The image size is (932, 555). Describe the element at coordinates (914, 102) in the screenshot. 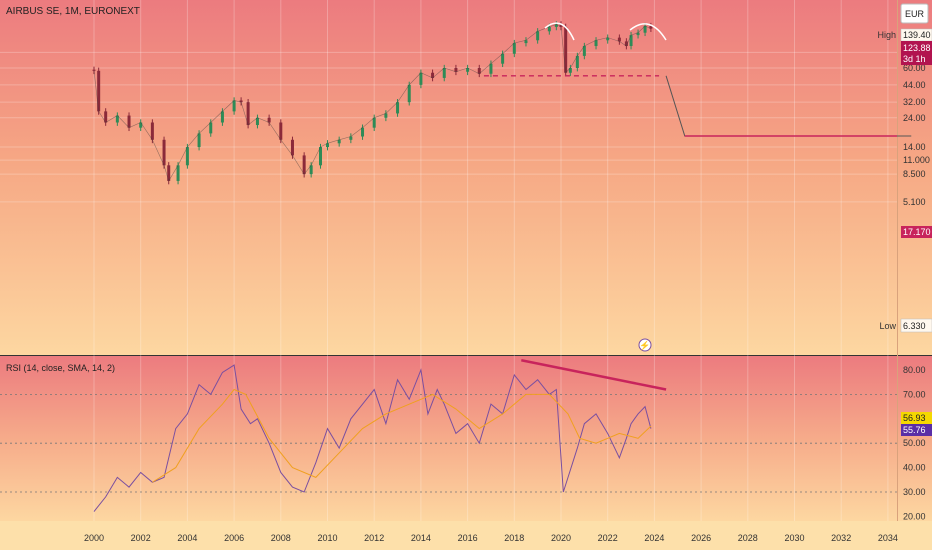

I see `price-tick-label: 32.00` at that location.